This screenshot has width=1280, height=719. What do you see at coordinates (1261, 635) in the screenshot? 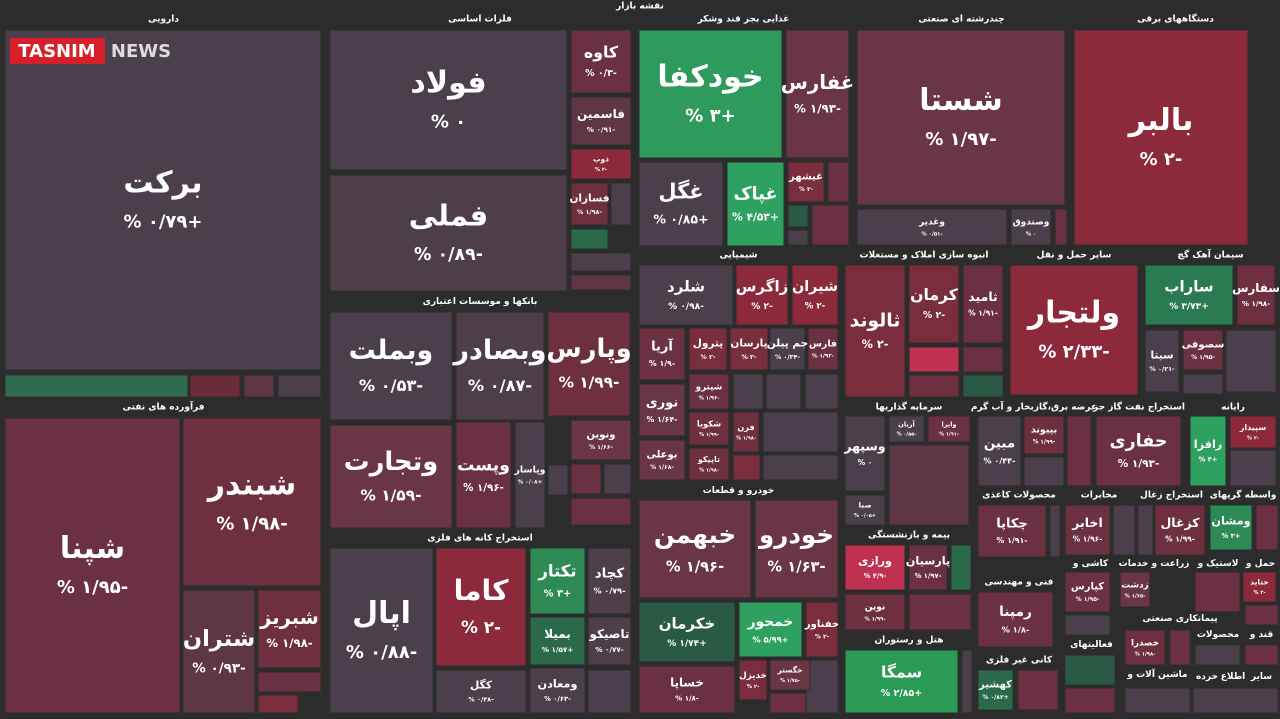
I see `sector-title: قند و` at bounding box center [1261, 635].